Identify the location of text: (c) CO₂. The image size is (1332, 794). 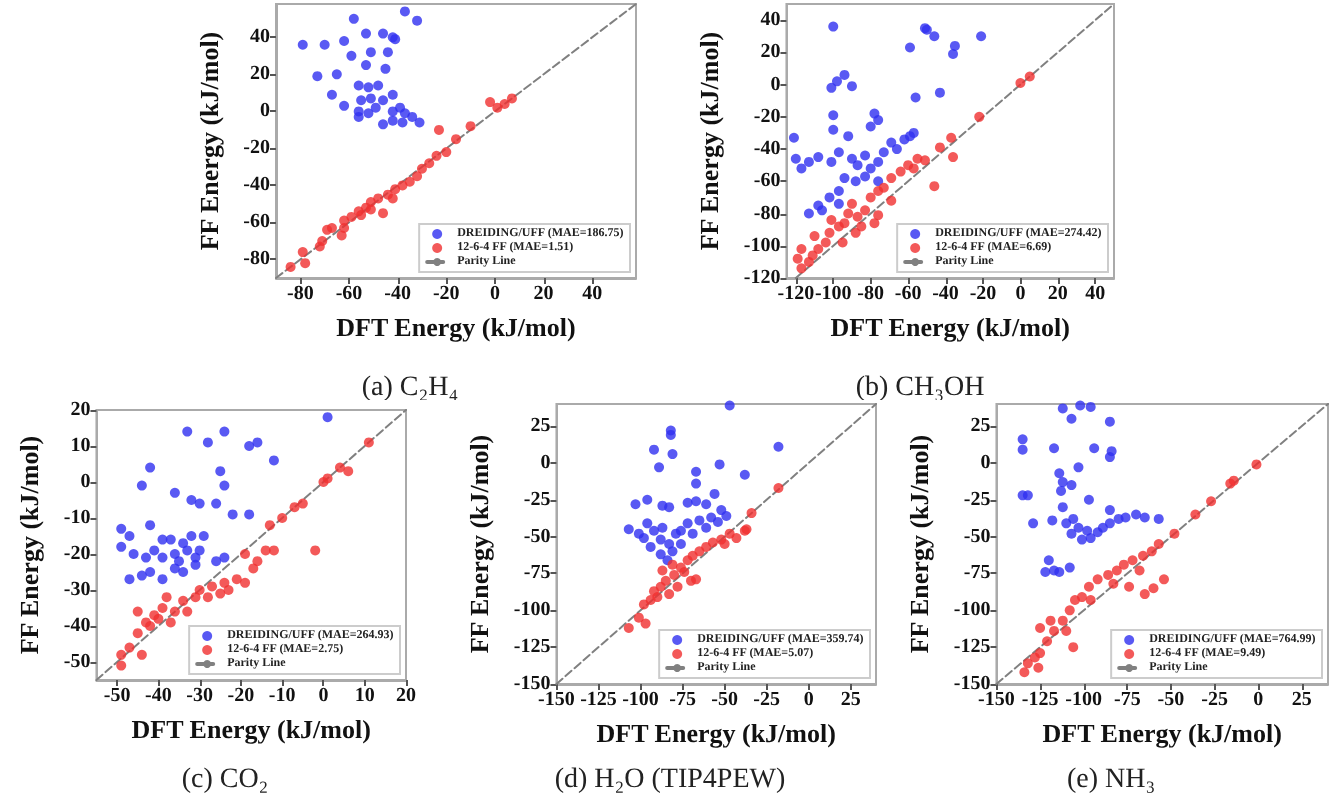
(225, 779).